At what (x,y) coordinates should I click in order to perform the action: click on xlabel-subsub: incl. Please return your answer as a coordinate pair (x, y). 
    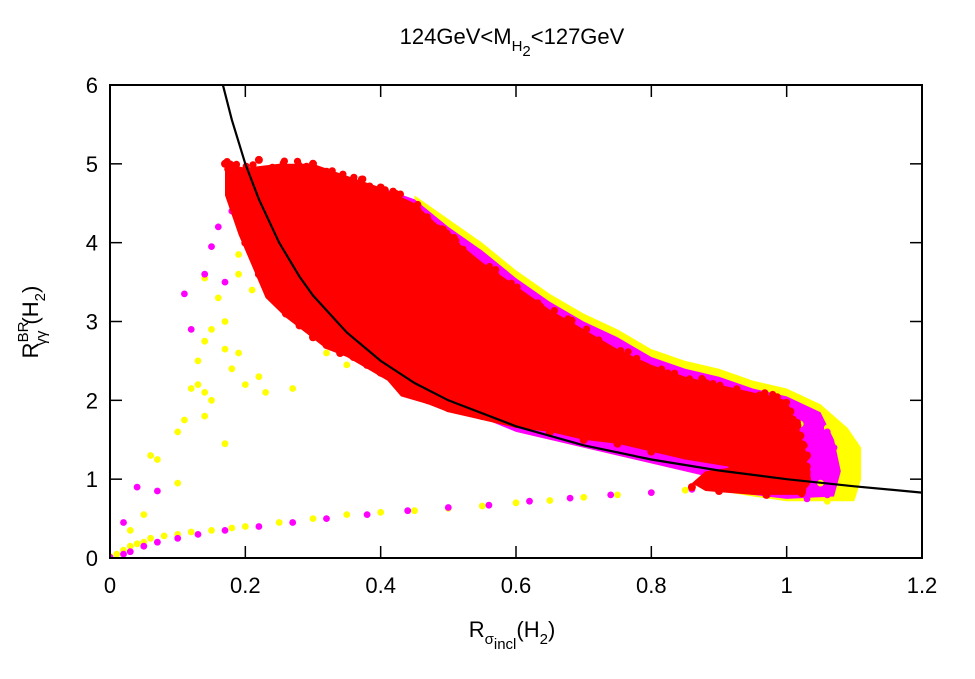
    Looking at the image, I should click on (505, 644).